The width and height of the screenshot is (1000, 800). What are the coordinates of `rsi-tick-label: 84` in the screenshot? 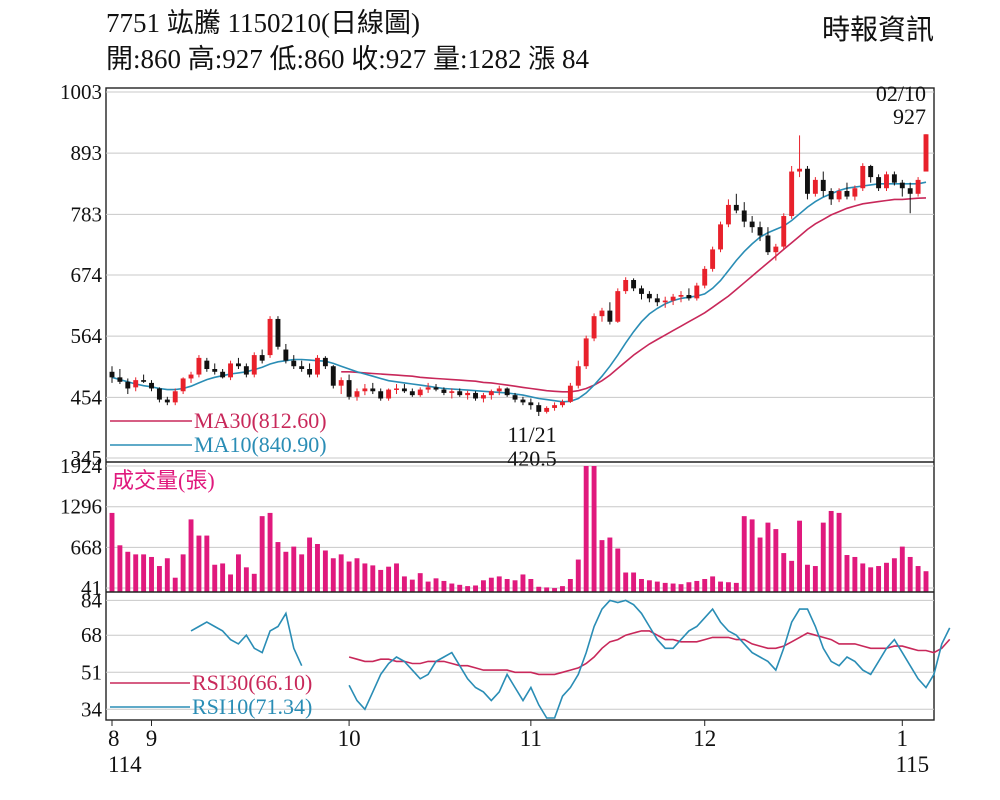 It's located at (92, 600).